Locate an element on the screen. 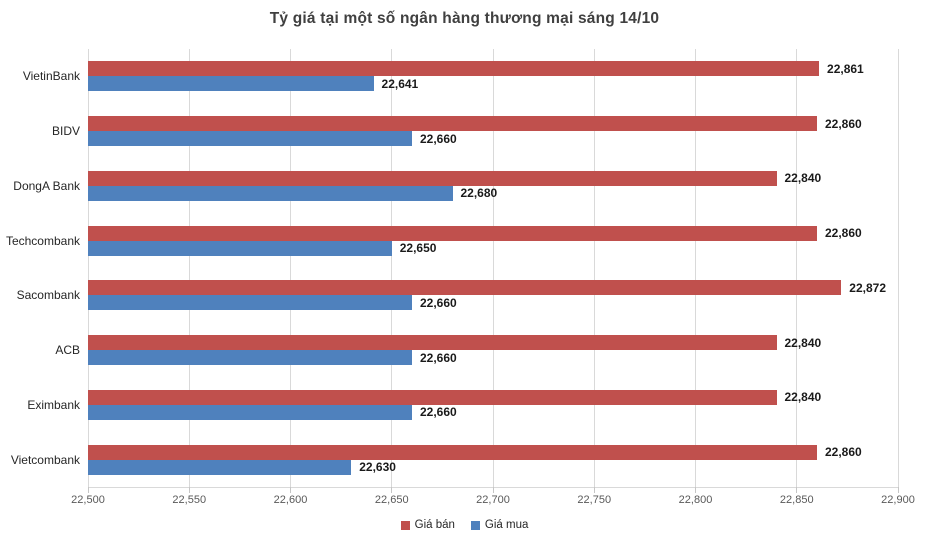 This screenshot has height=549, width=929. legend-item: Giá mua is located at coordinates (499, 525).